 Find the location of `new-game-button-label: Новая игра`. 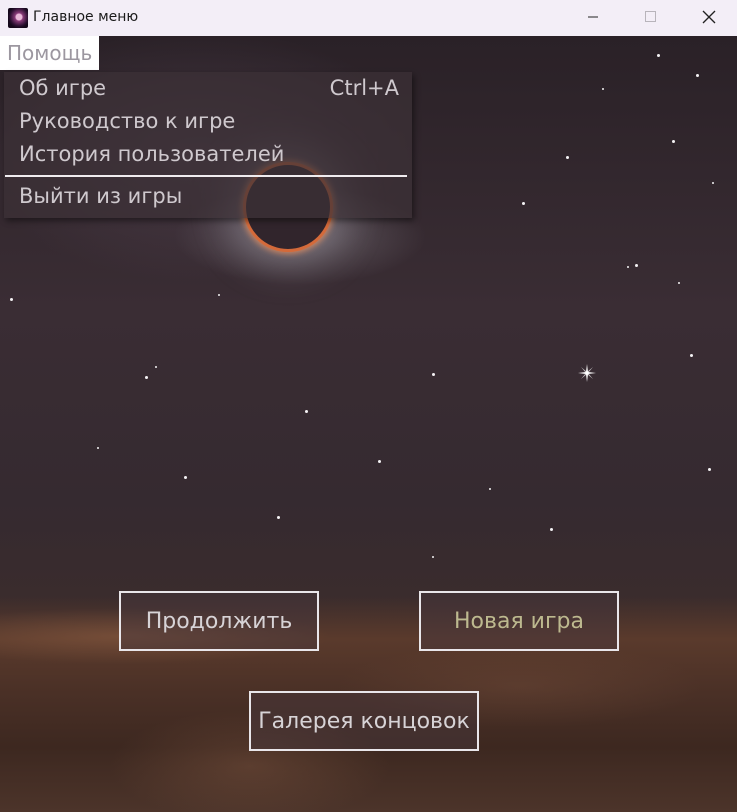

new-game-button-label: Новая игра is located at coordinates (519, 621).